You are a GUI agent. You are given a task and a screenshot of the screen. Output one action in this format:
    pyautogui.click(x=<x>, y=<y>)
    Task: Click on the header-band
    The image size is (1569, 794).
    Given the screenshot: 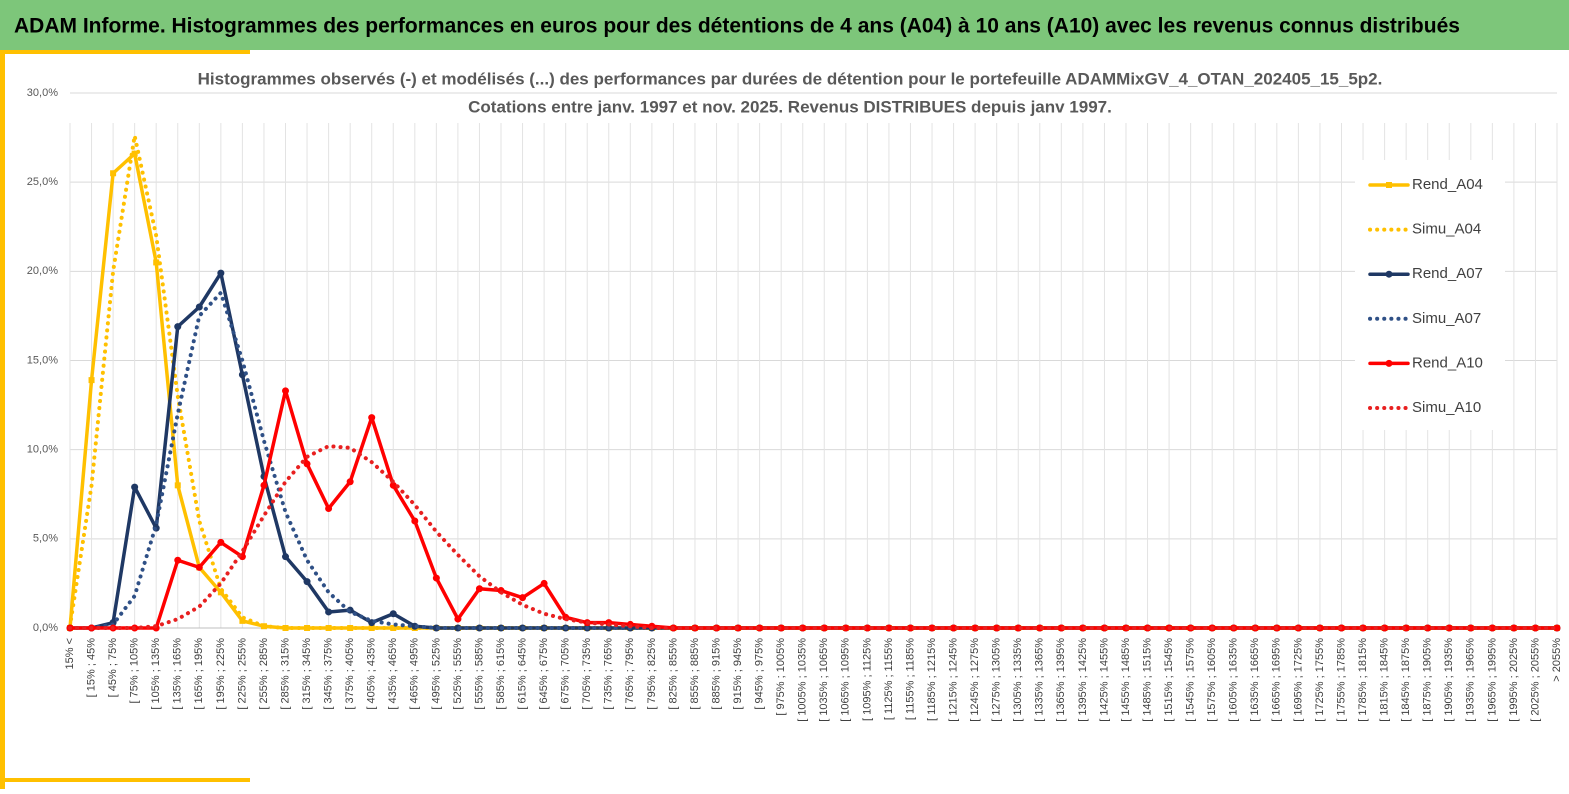 What is the action you would take?
    pyautogui.click(x=784, y=25)
    